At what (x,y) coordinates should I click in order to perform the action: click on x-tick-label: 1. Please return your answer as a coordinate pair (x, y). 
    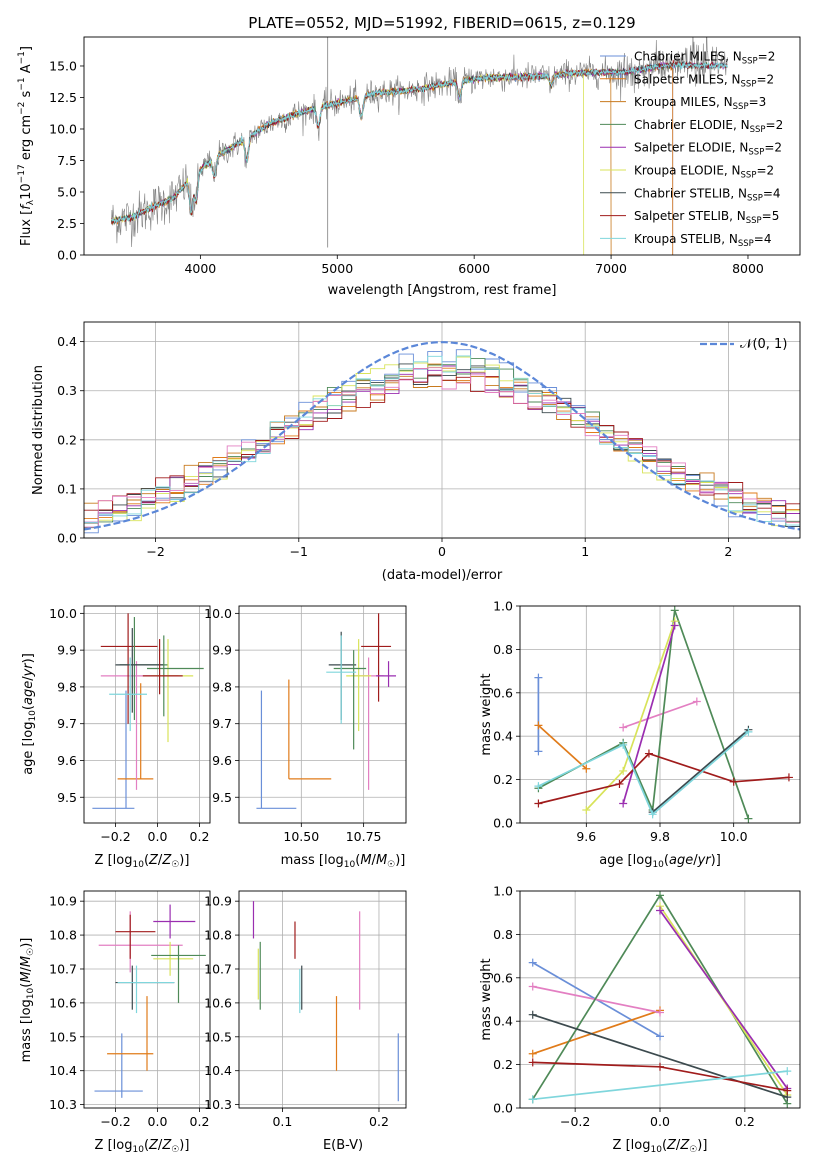
    Looking at the image, I should click on (585, 551).